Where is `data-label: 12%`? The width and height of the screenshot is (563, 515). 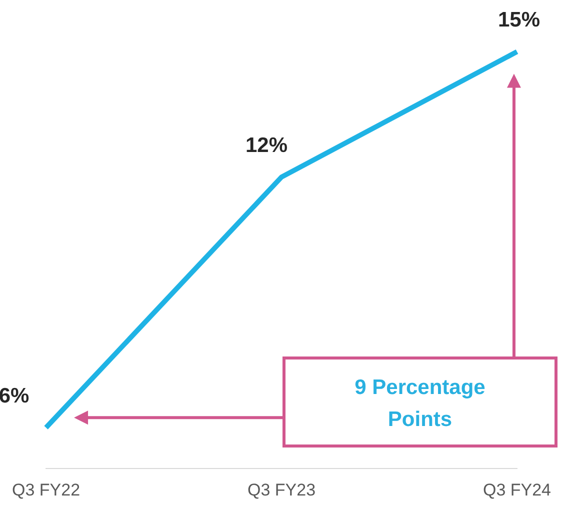
data-label: 12% is located at coordinates (266, 145).